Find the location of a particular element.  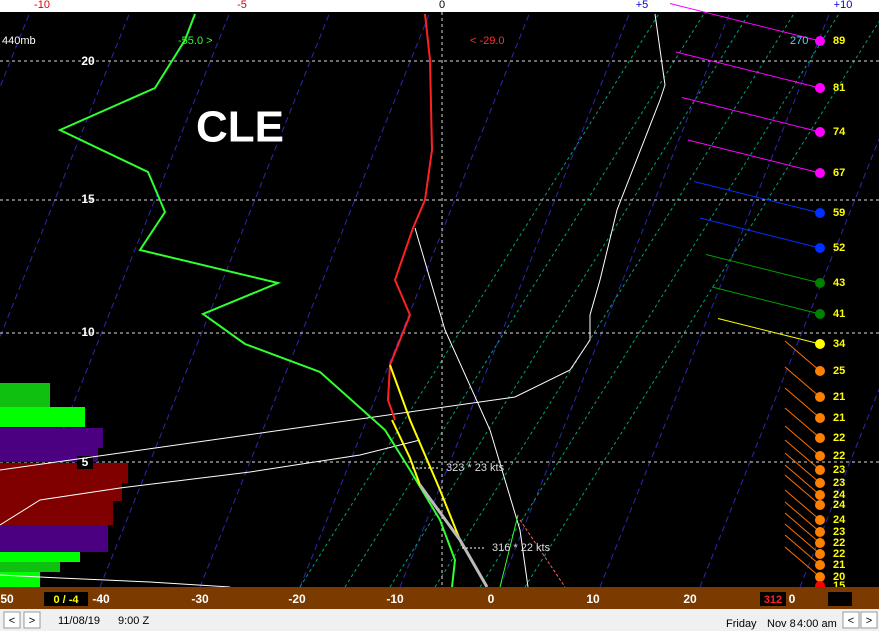

hodograph-bars is located at coordinates (64, 485).